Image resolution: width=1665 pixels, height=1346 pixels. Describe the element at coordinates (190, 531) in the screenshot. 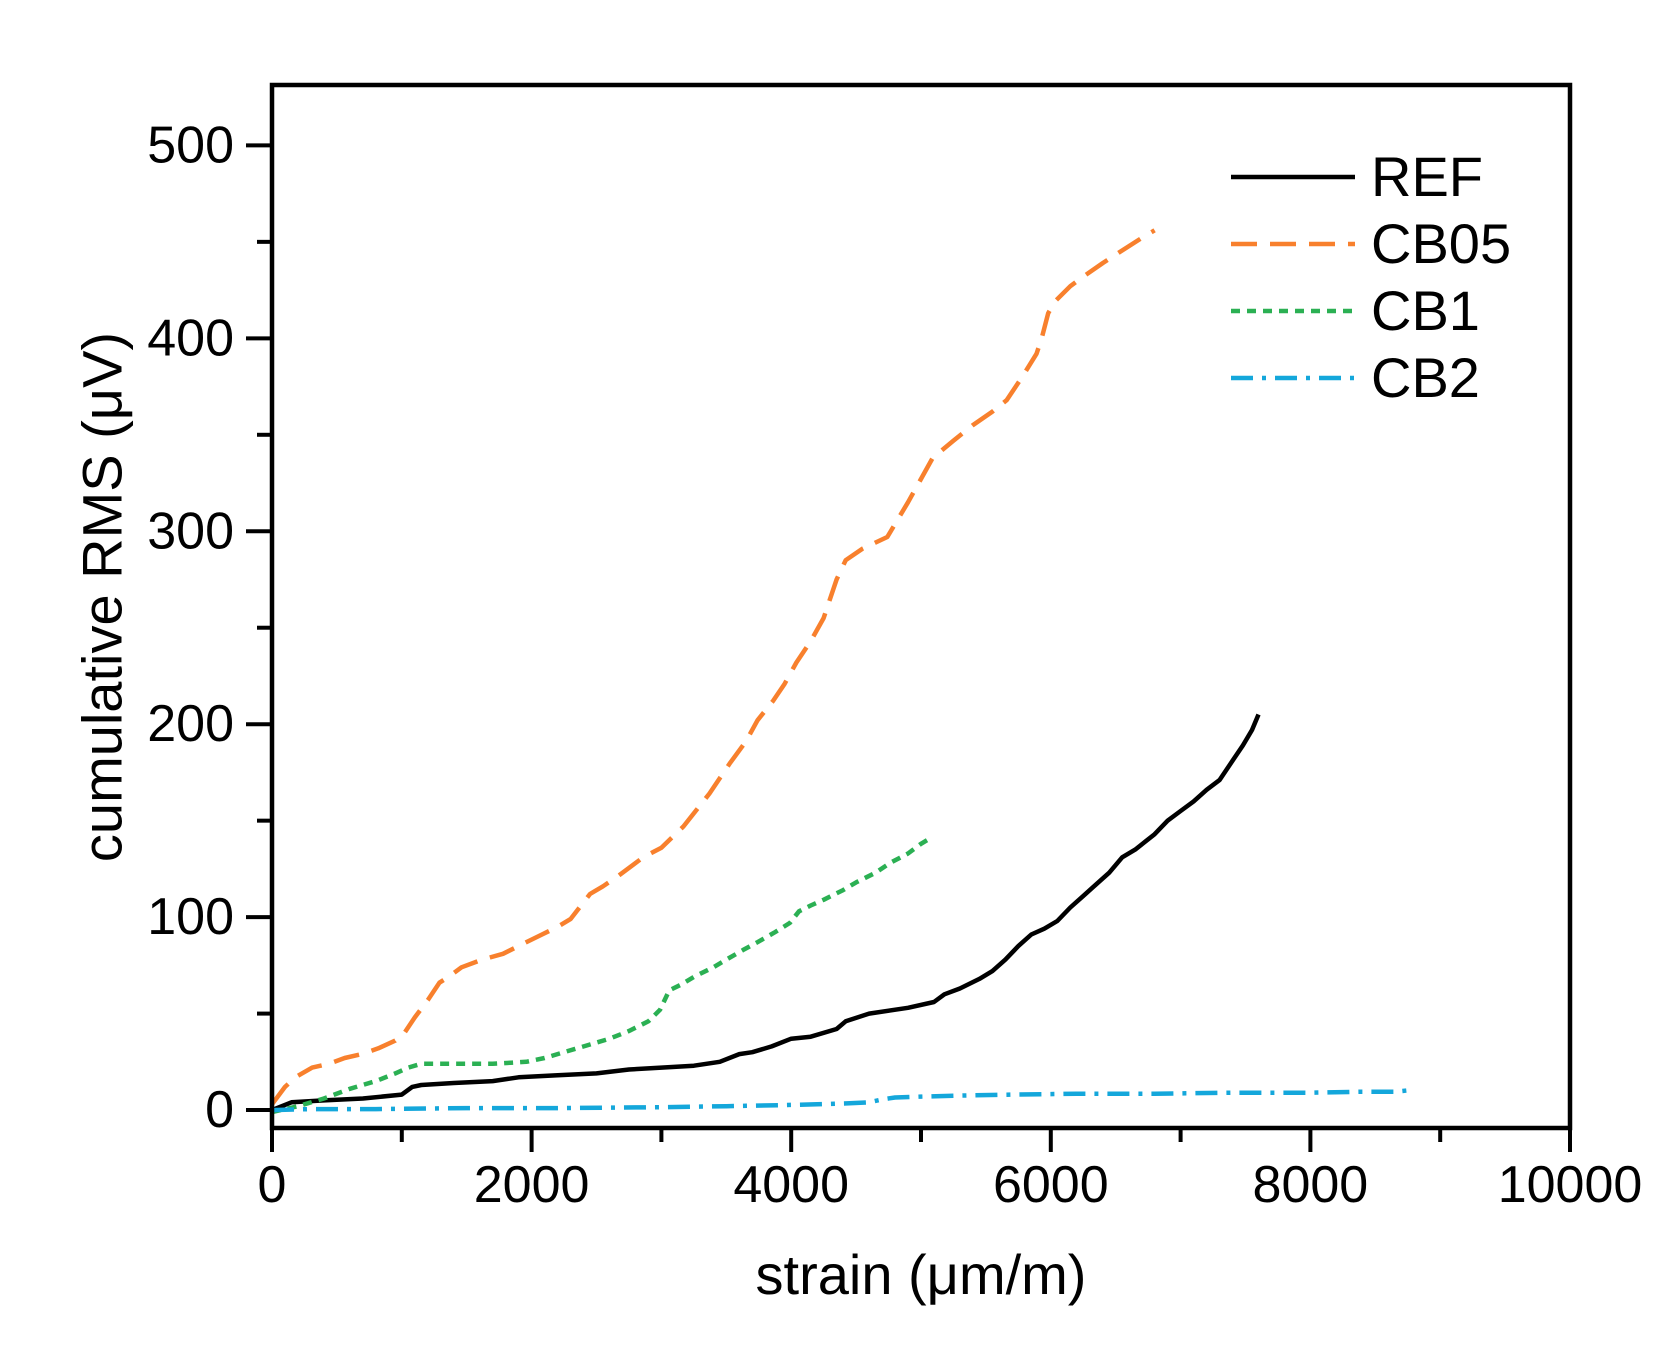

I see `y-tick-label: 300` at that location.